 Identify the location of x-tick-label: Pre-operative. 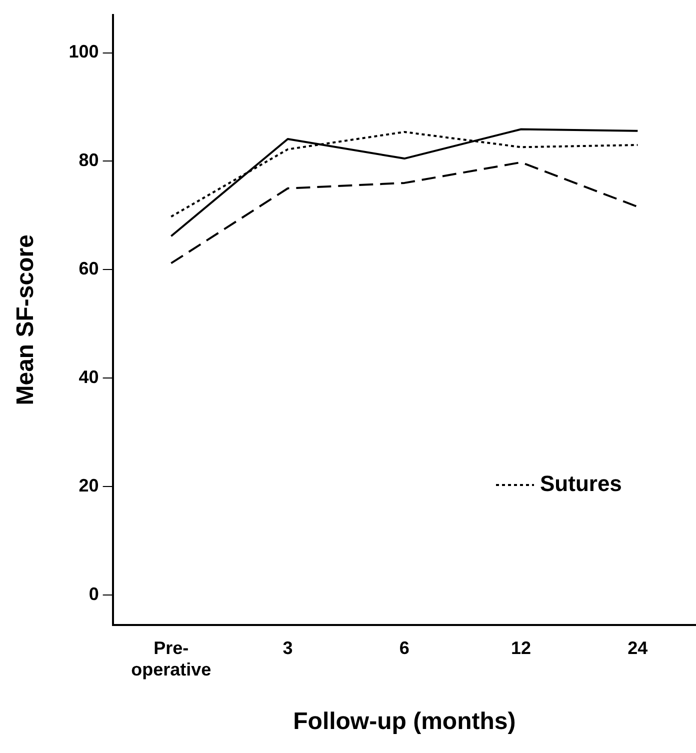
(171, 659).